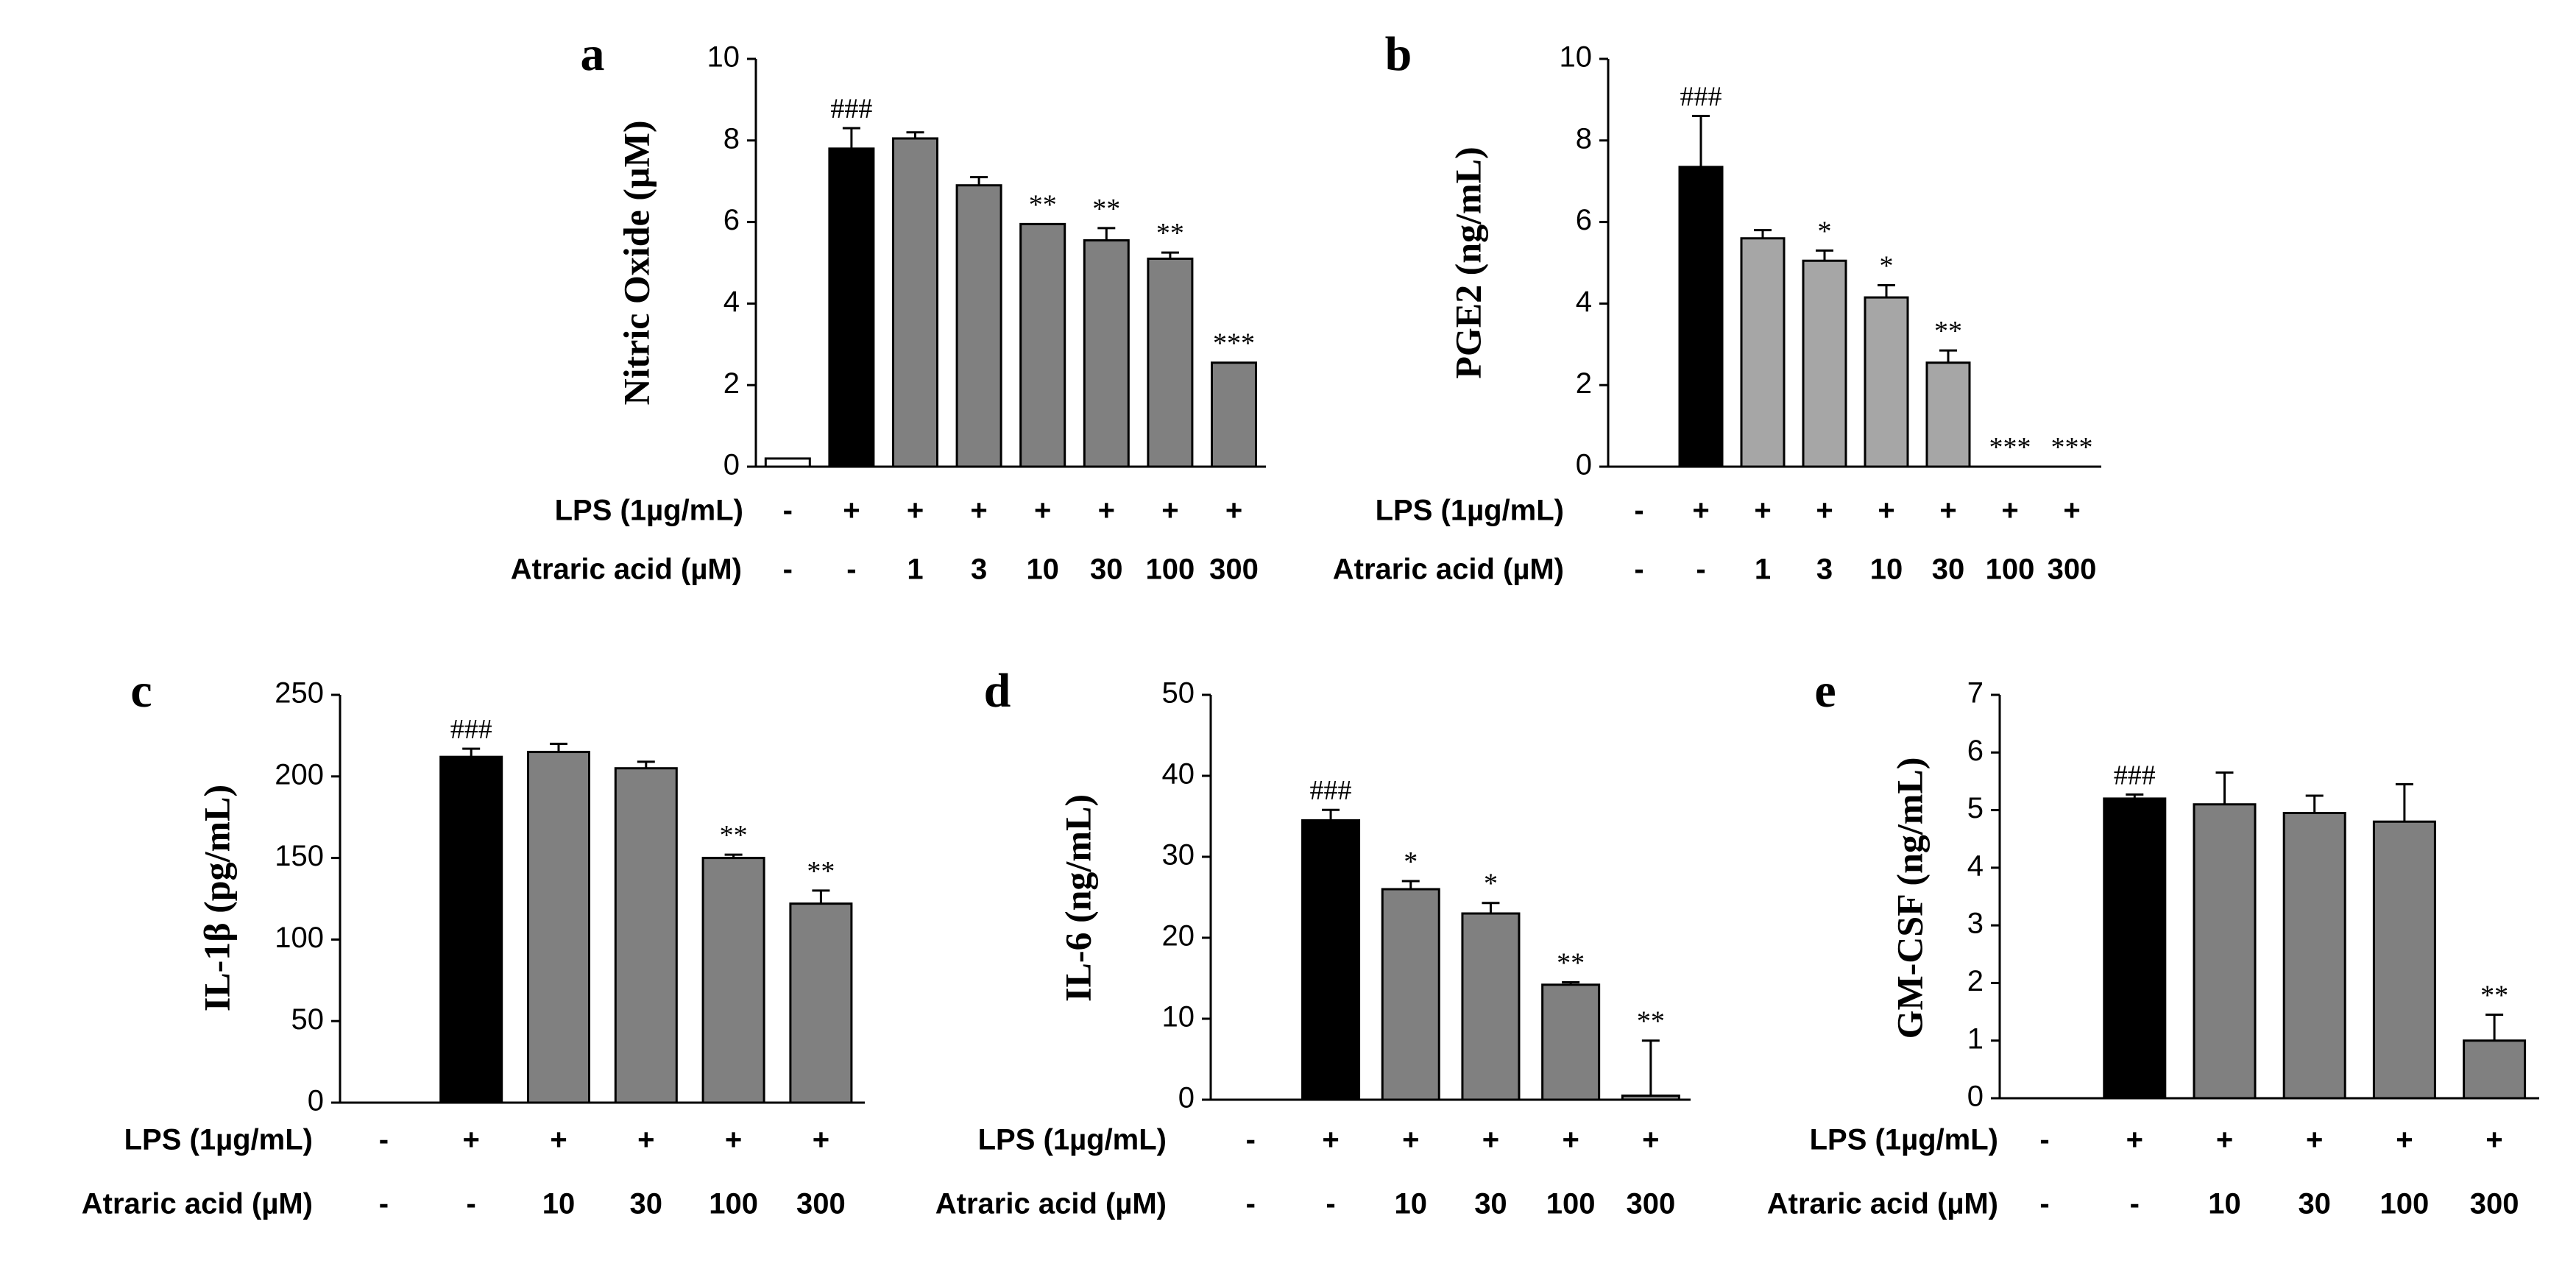 The width and height of the screenshot is (2576, 1269). What do you see at coordinates (299, 938) in the screenshot?
I see `y-tick-label: 100` at bounding box center [299, 938].